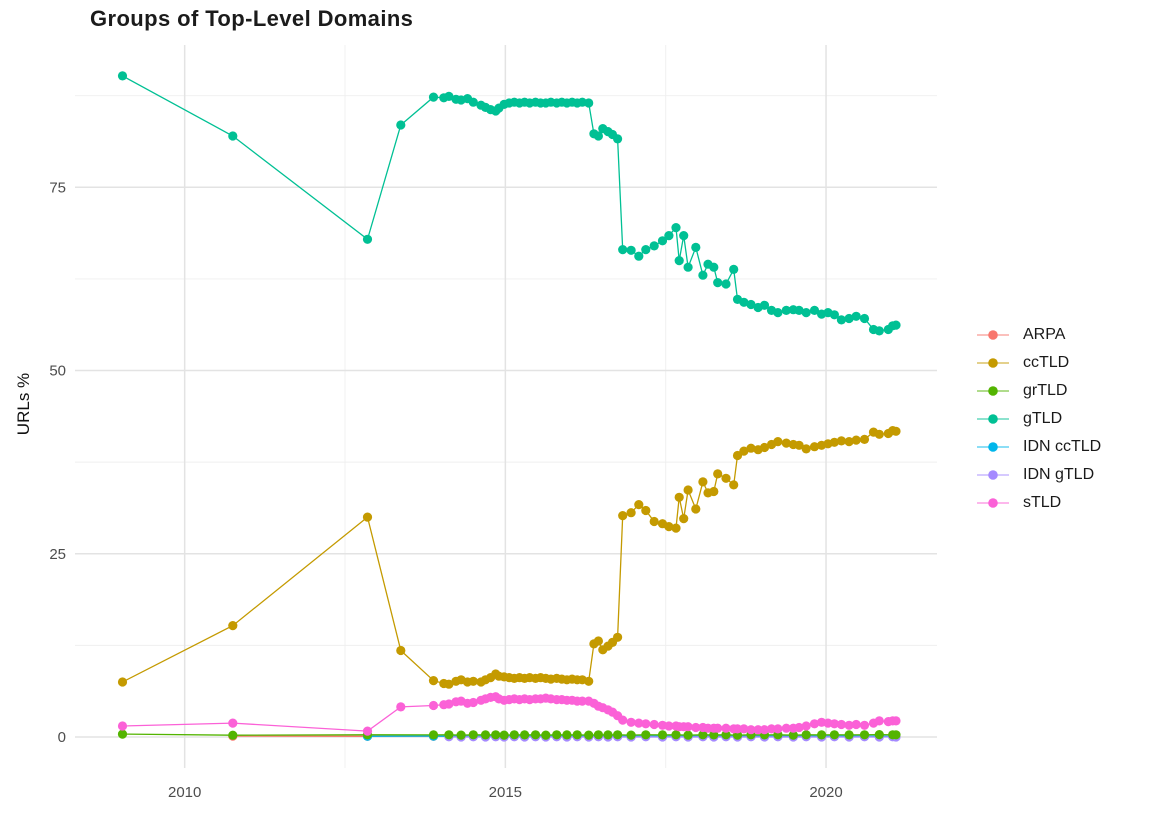  I want to click on series-stld, so click(509, 714).